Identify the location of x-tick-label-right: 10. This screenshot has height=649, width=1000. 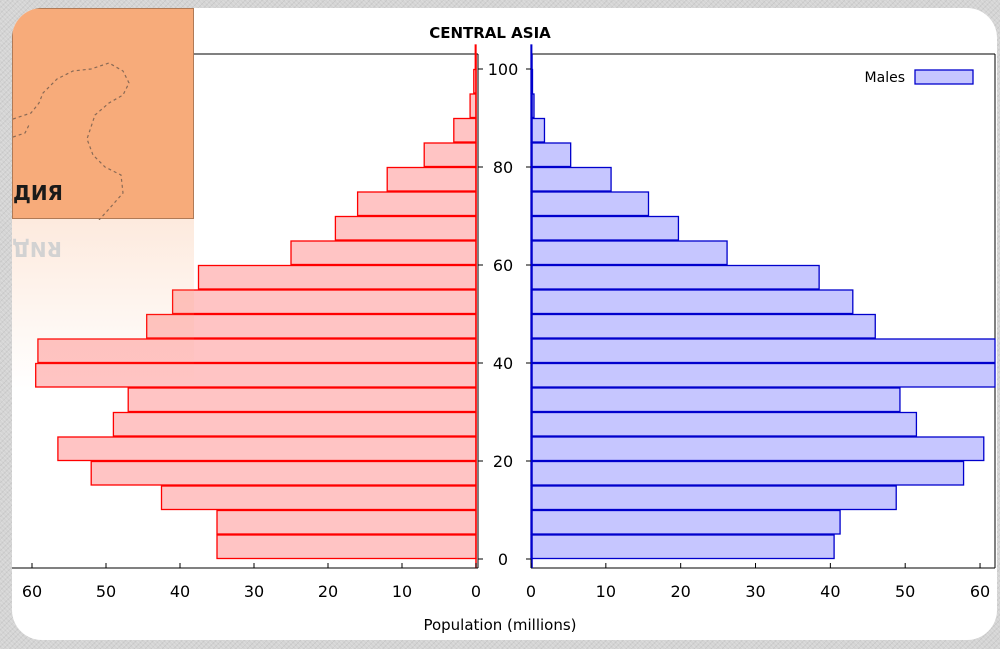
(606, 591).